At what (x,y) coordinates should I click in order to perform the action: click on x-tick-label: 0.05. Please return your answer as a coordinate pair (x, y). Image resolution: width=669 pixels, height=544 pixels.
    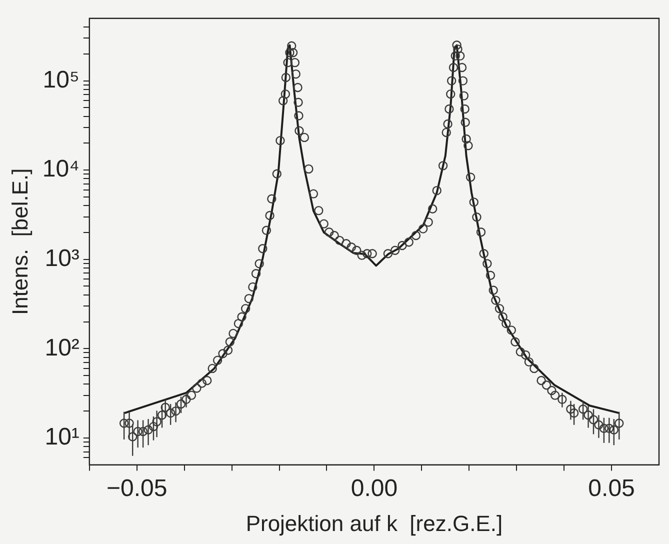
    Looking at the image, I should click on (611, 488).